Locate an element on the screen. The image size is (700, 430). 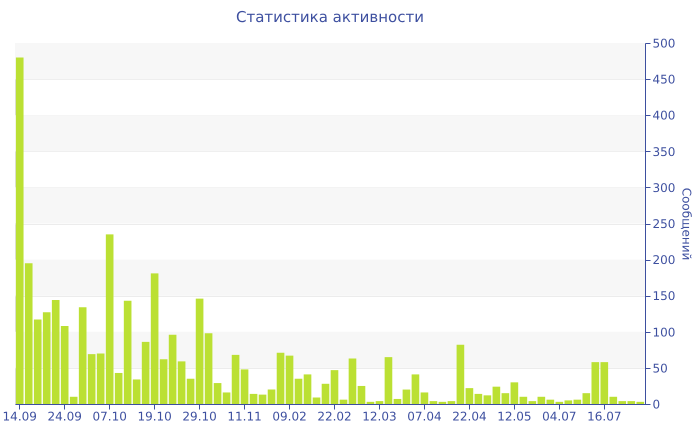
x-tick-label: 12.05 is located at coordinates (514, 417).